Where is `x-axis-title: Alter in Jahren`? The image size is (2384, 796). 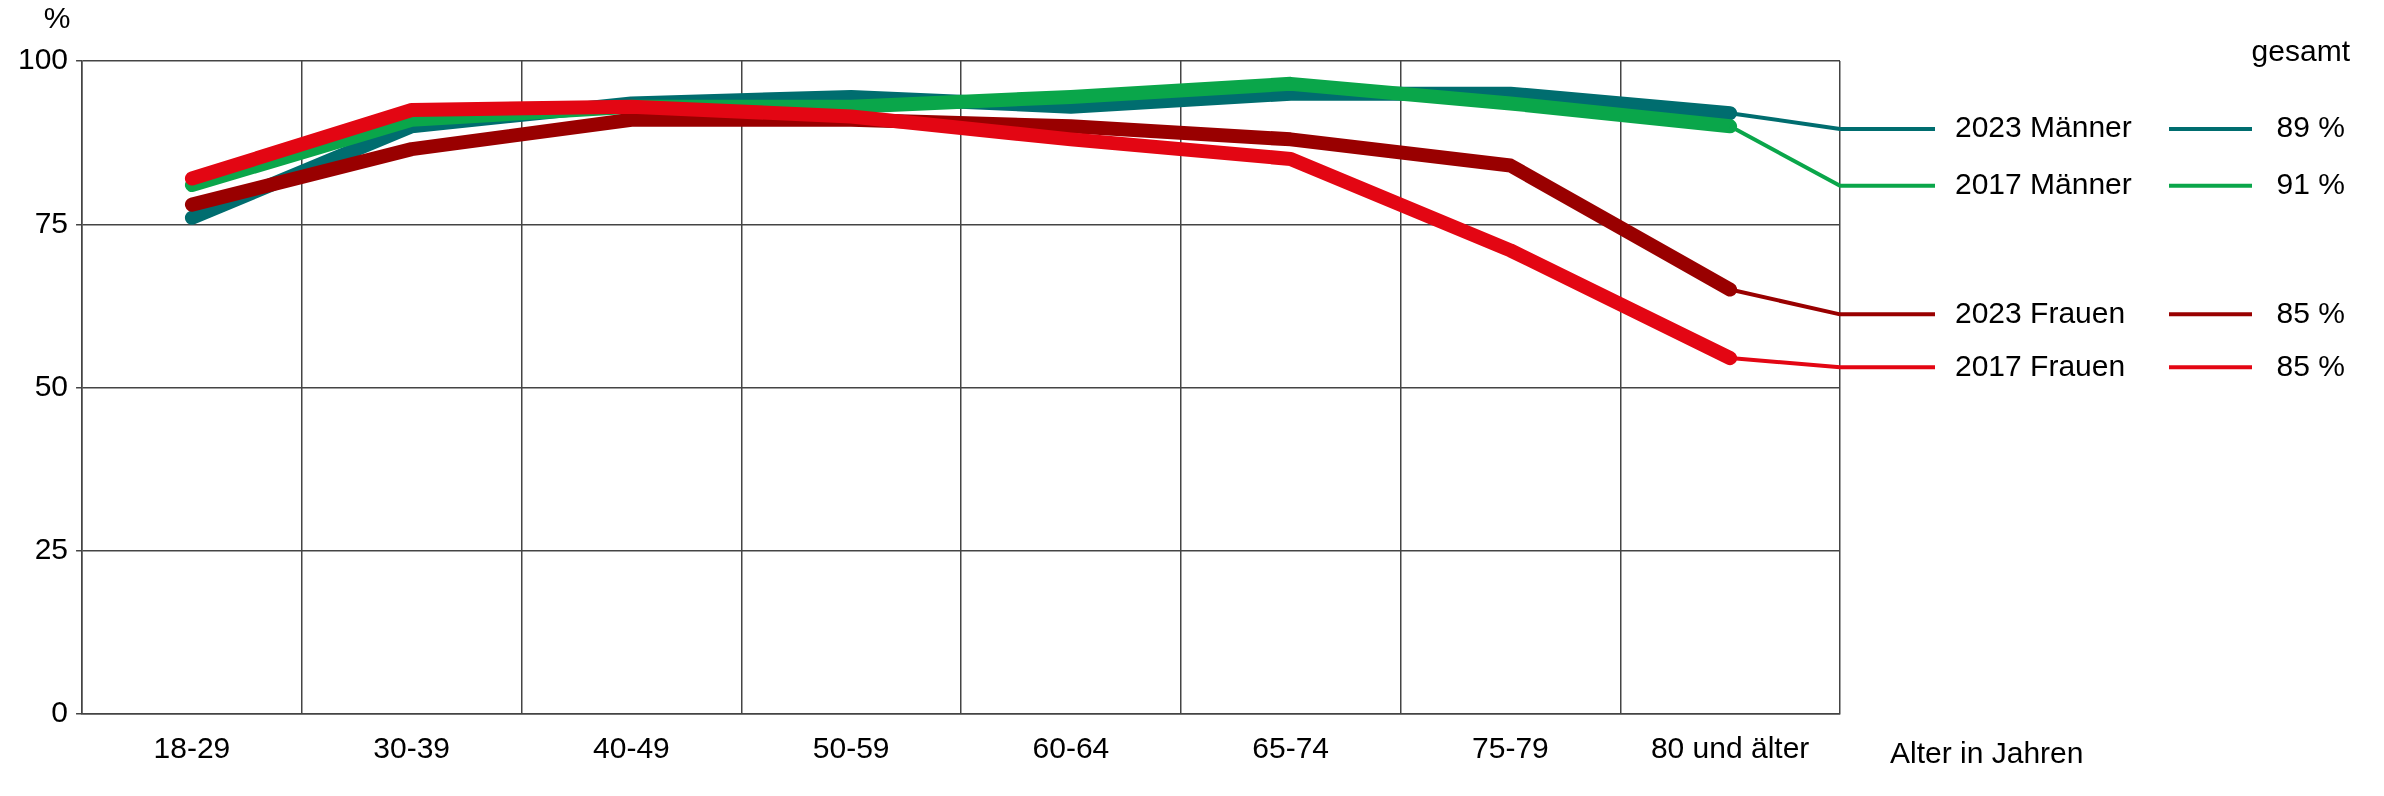
x-axis-title: Alter in Jahren is located at coordinates (1987, 753).